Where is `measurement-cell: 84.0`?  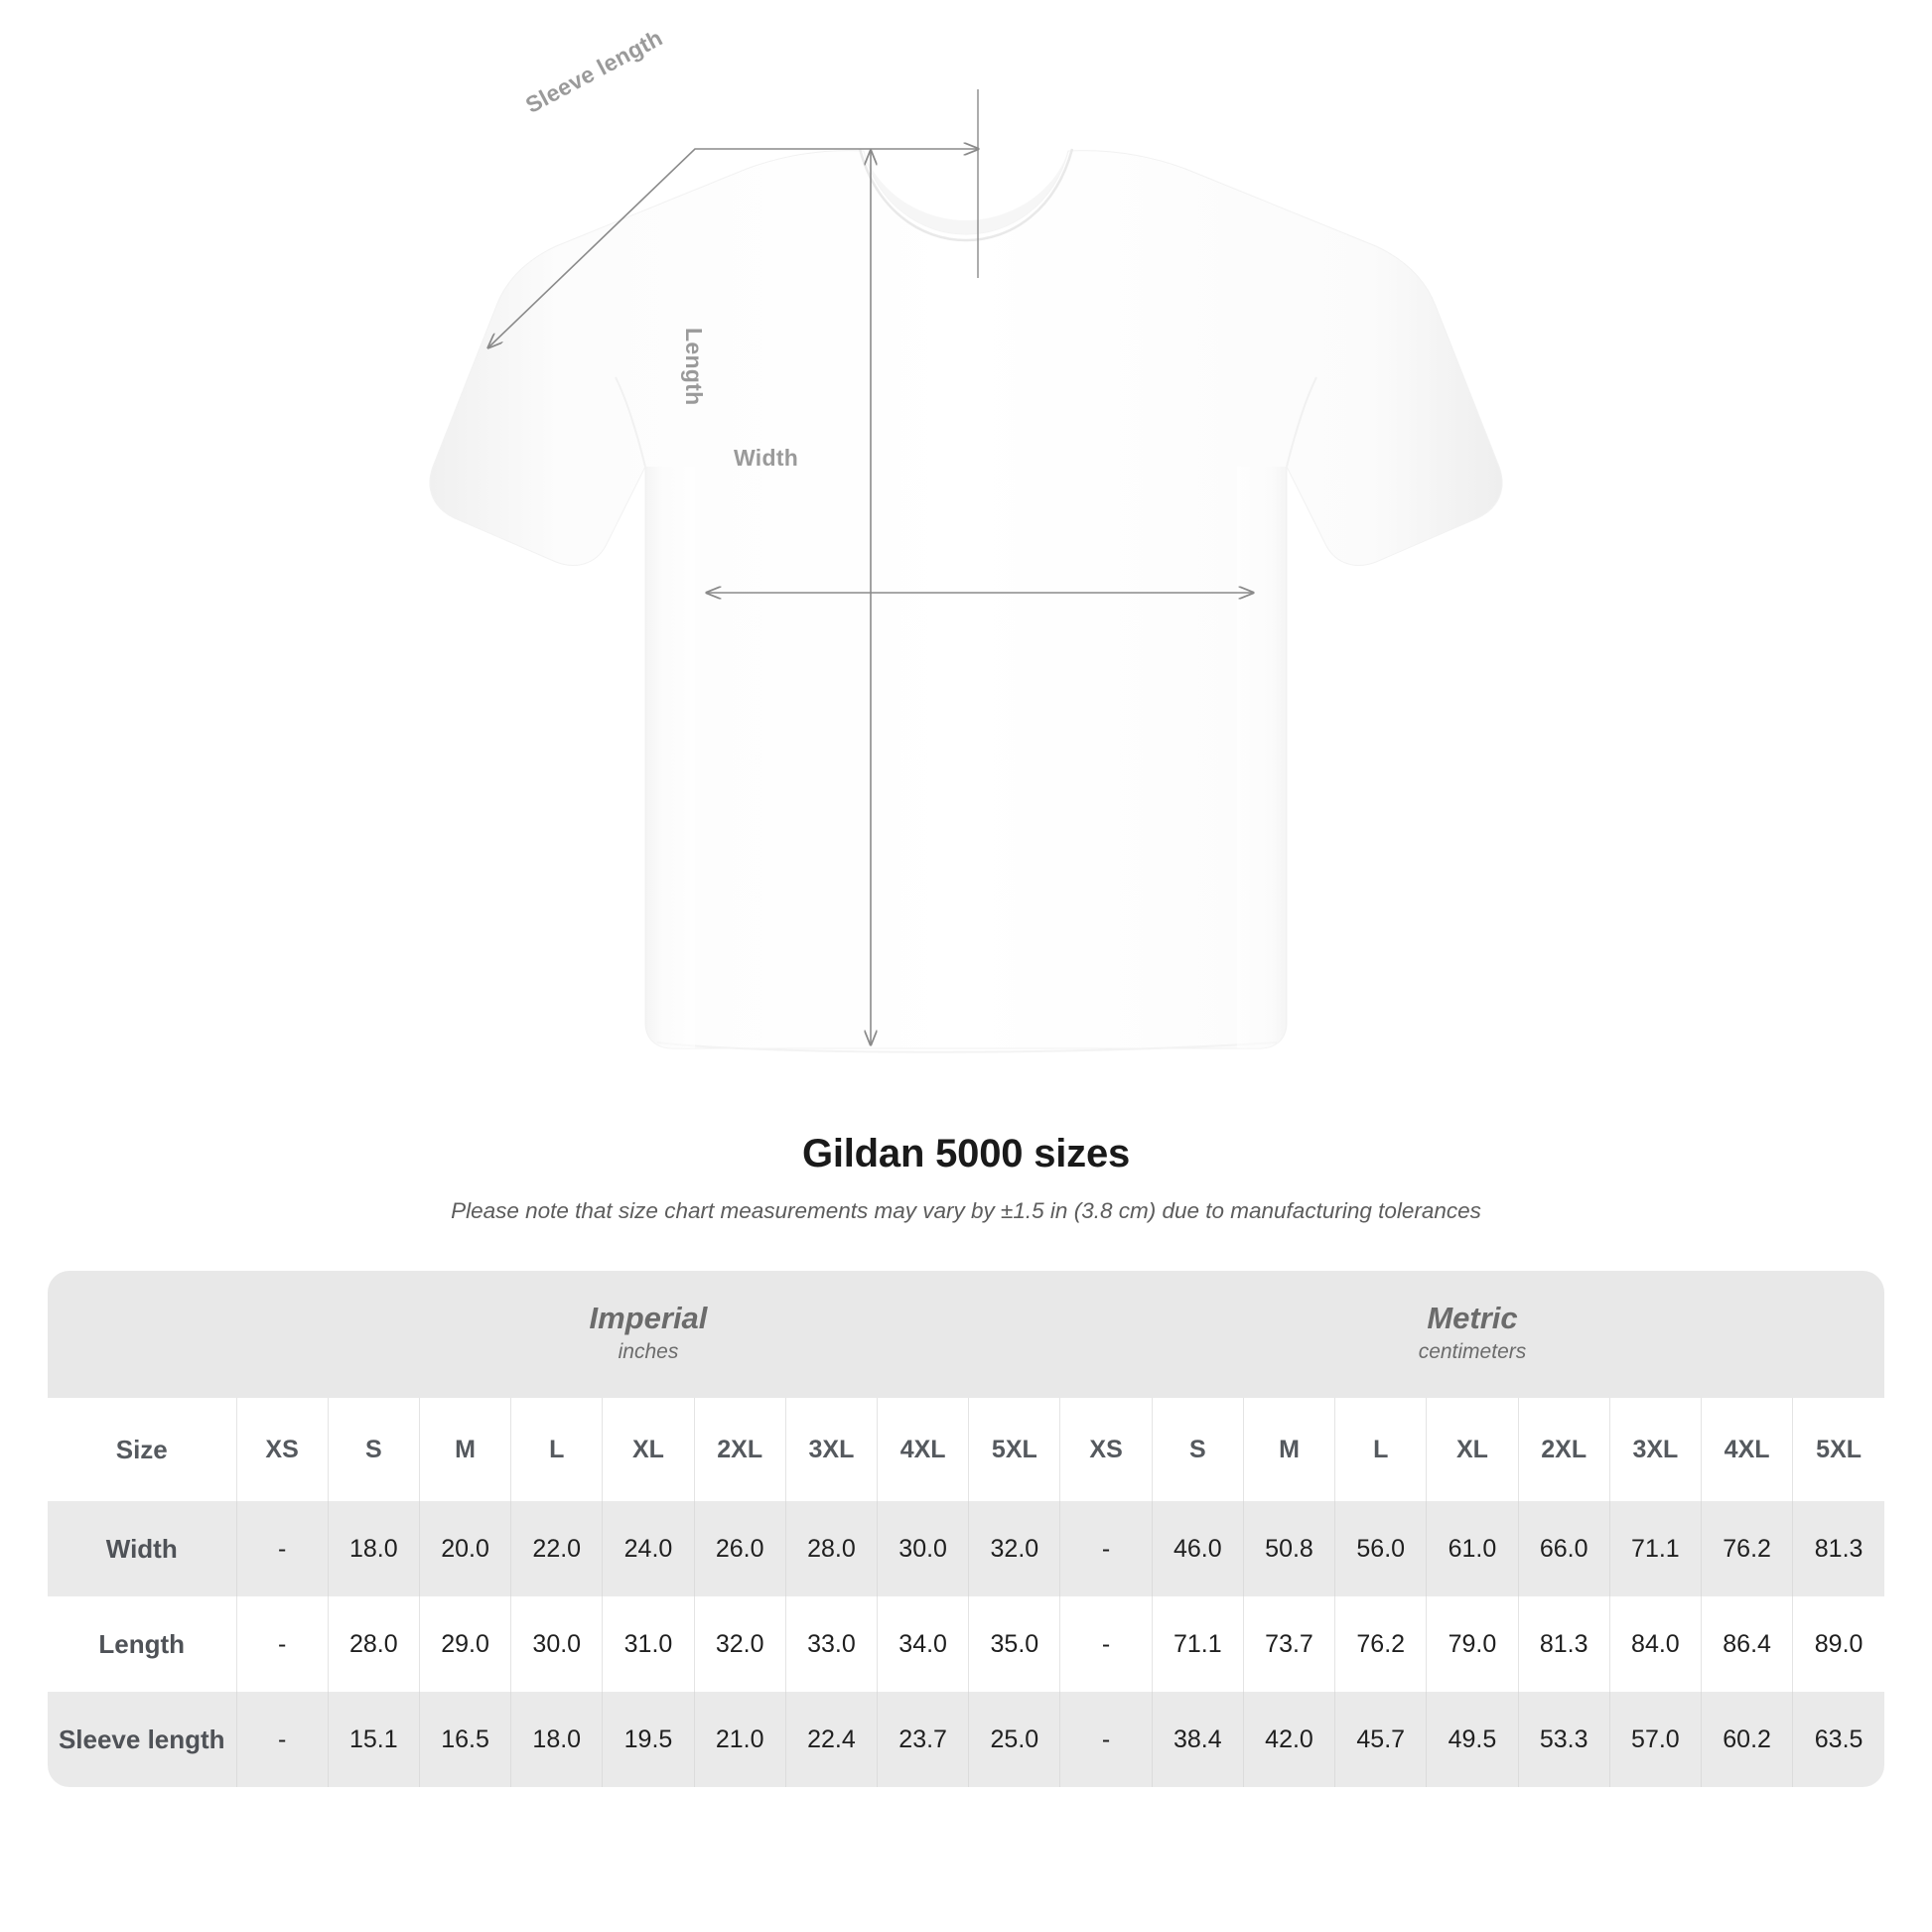 measurement-cell: 84.0 is located at coordinates (1655, 1644).